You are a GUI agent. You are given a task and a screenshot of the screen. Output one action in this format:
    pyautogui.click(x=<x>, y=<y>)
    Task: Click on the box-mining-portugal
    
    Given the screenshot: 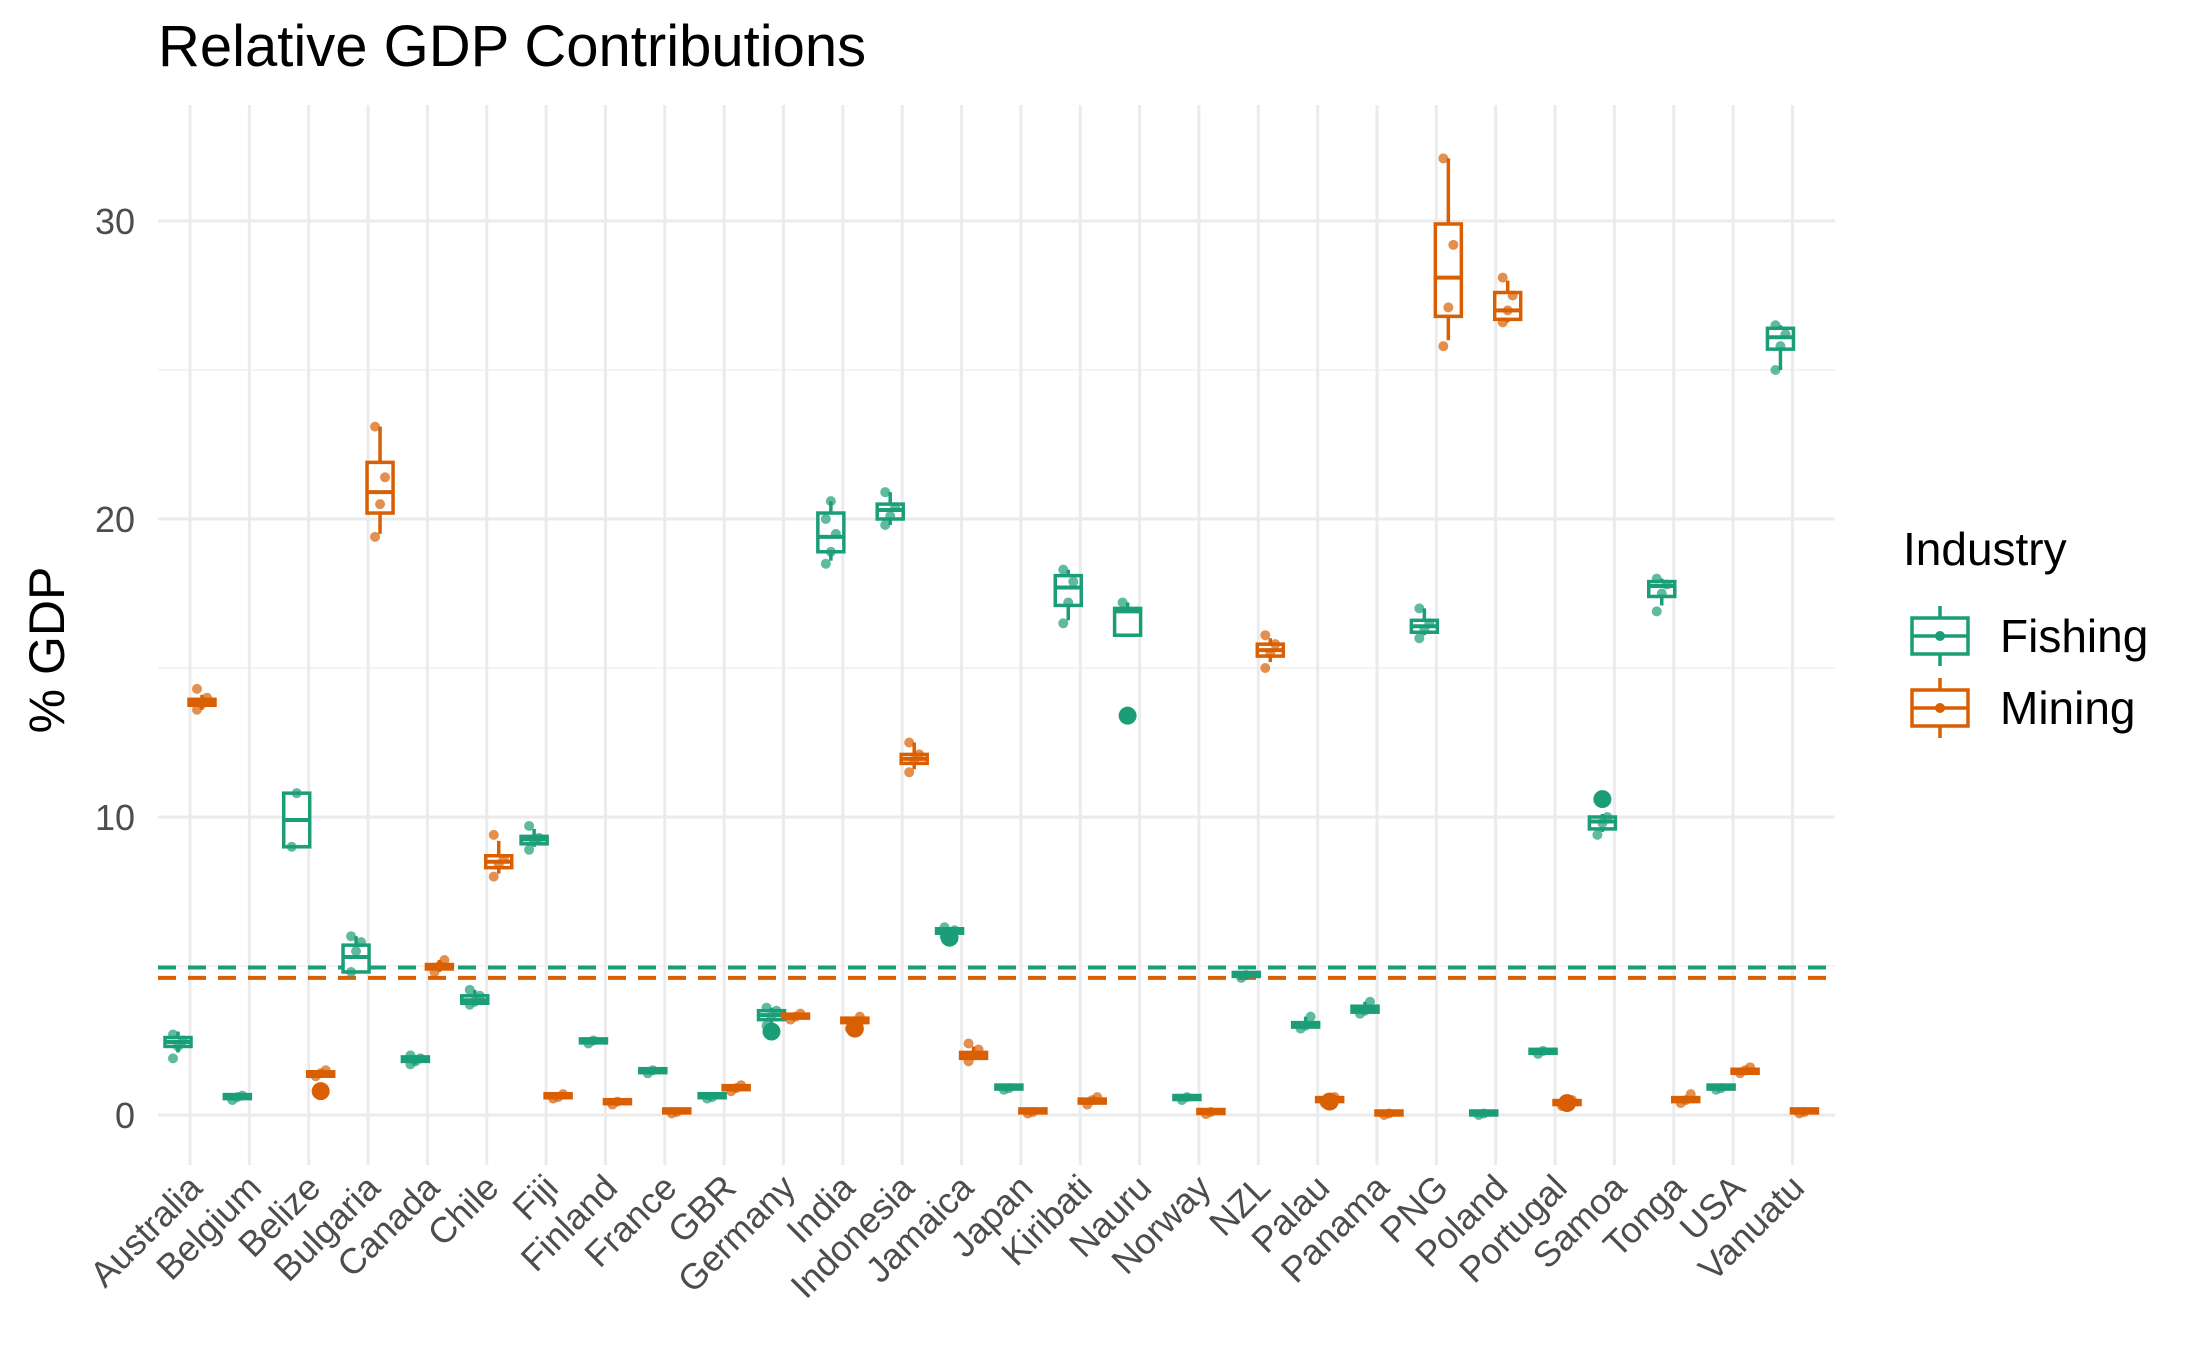 What is the action you would take?
    pyautogui.click(x=1567, y=1103)
    